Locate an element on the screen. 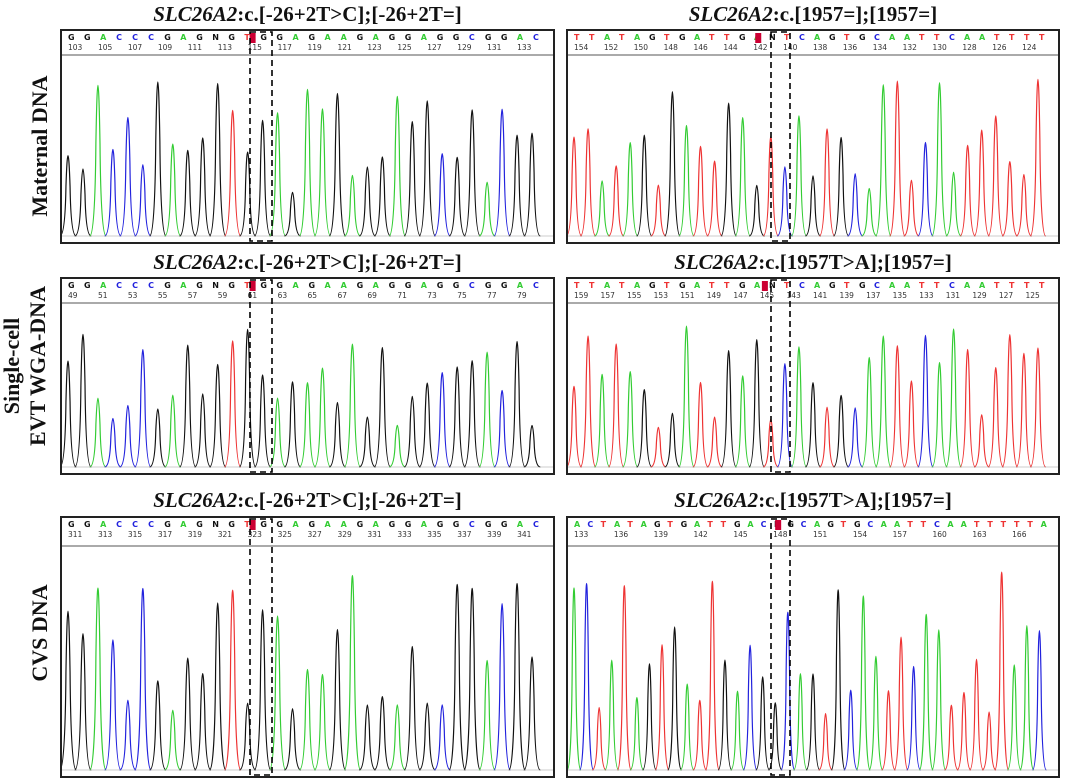 Image resolution: width=1065 pixels, height=784 pixels. row-label-single-cell: Single-cell EVT WGA-DNA is located at coordinates (25, 366).